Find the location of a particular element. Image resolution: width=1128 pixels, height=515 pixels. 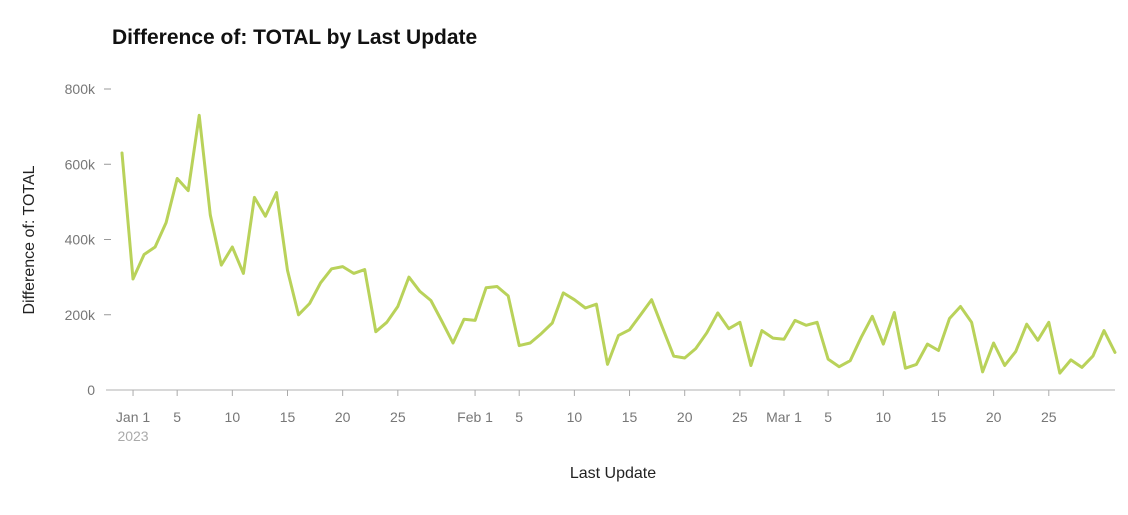

y-tick-label: 600k is located at coordinates (80, 164).